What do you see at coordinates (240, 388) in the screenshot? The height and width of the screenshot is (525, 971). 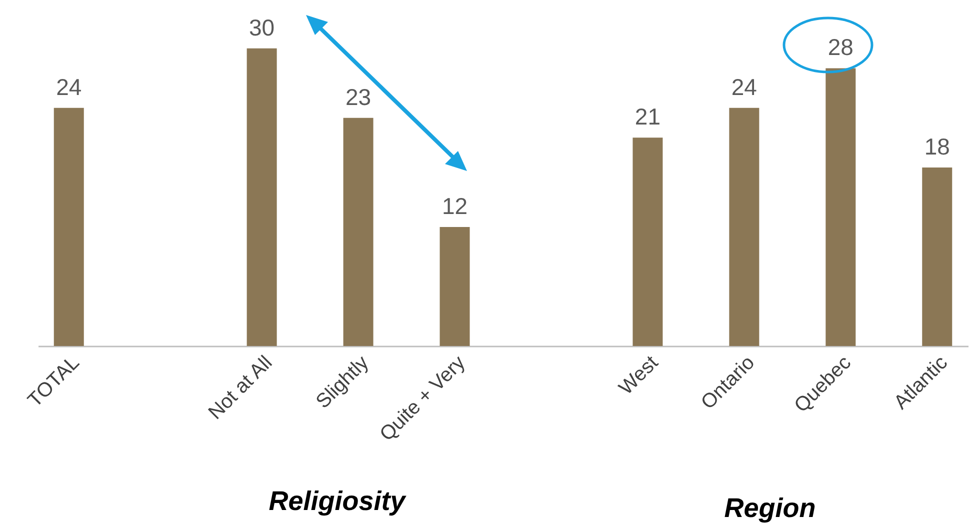 I see `x-tick-label: Not at All` at bounding box center [240, 388].